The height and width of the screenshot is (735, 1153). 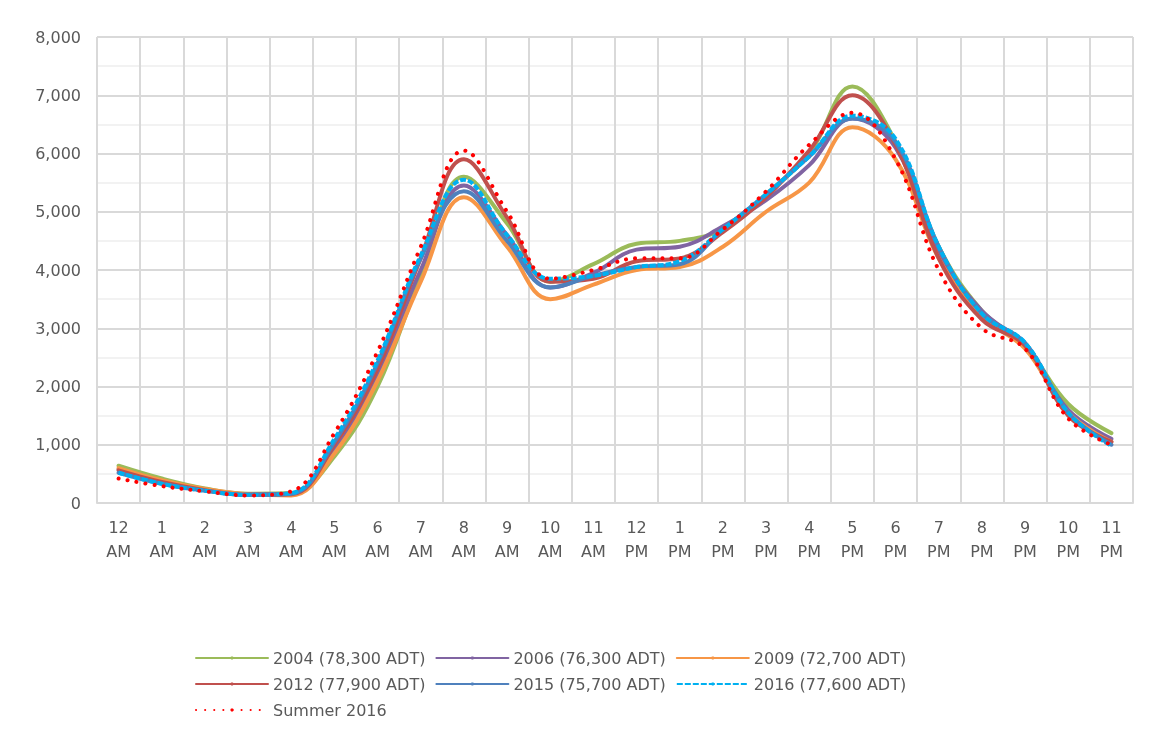 What do you see at coordinates (589, 684) in the screenshot?
I see `legend-label: 2015 (75,700 ADT)` at bounding box center [589, 684].